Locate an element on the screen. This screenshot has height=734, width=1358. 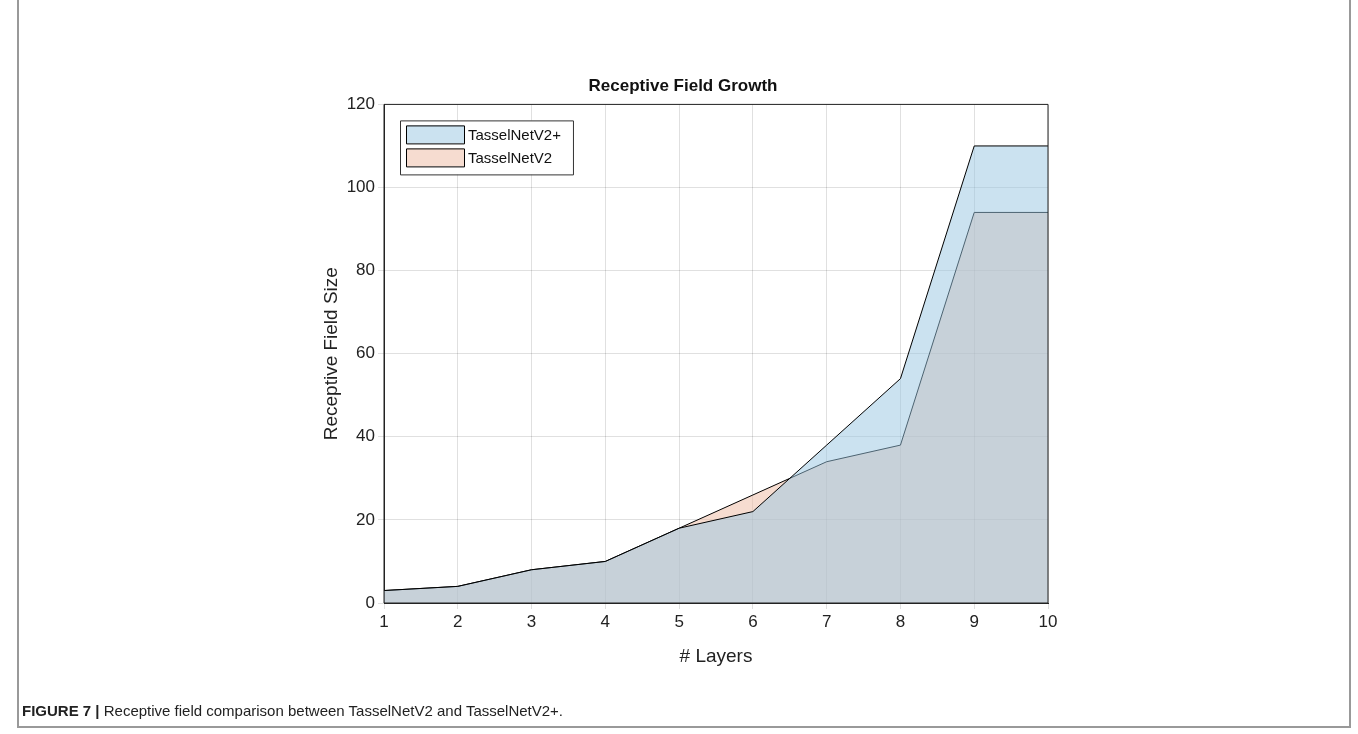
legend-label: TasselNetV2+ is located at coordinates (515, 134).